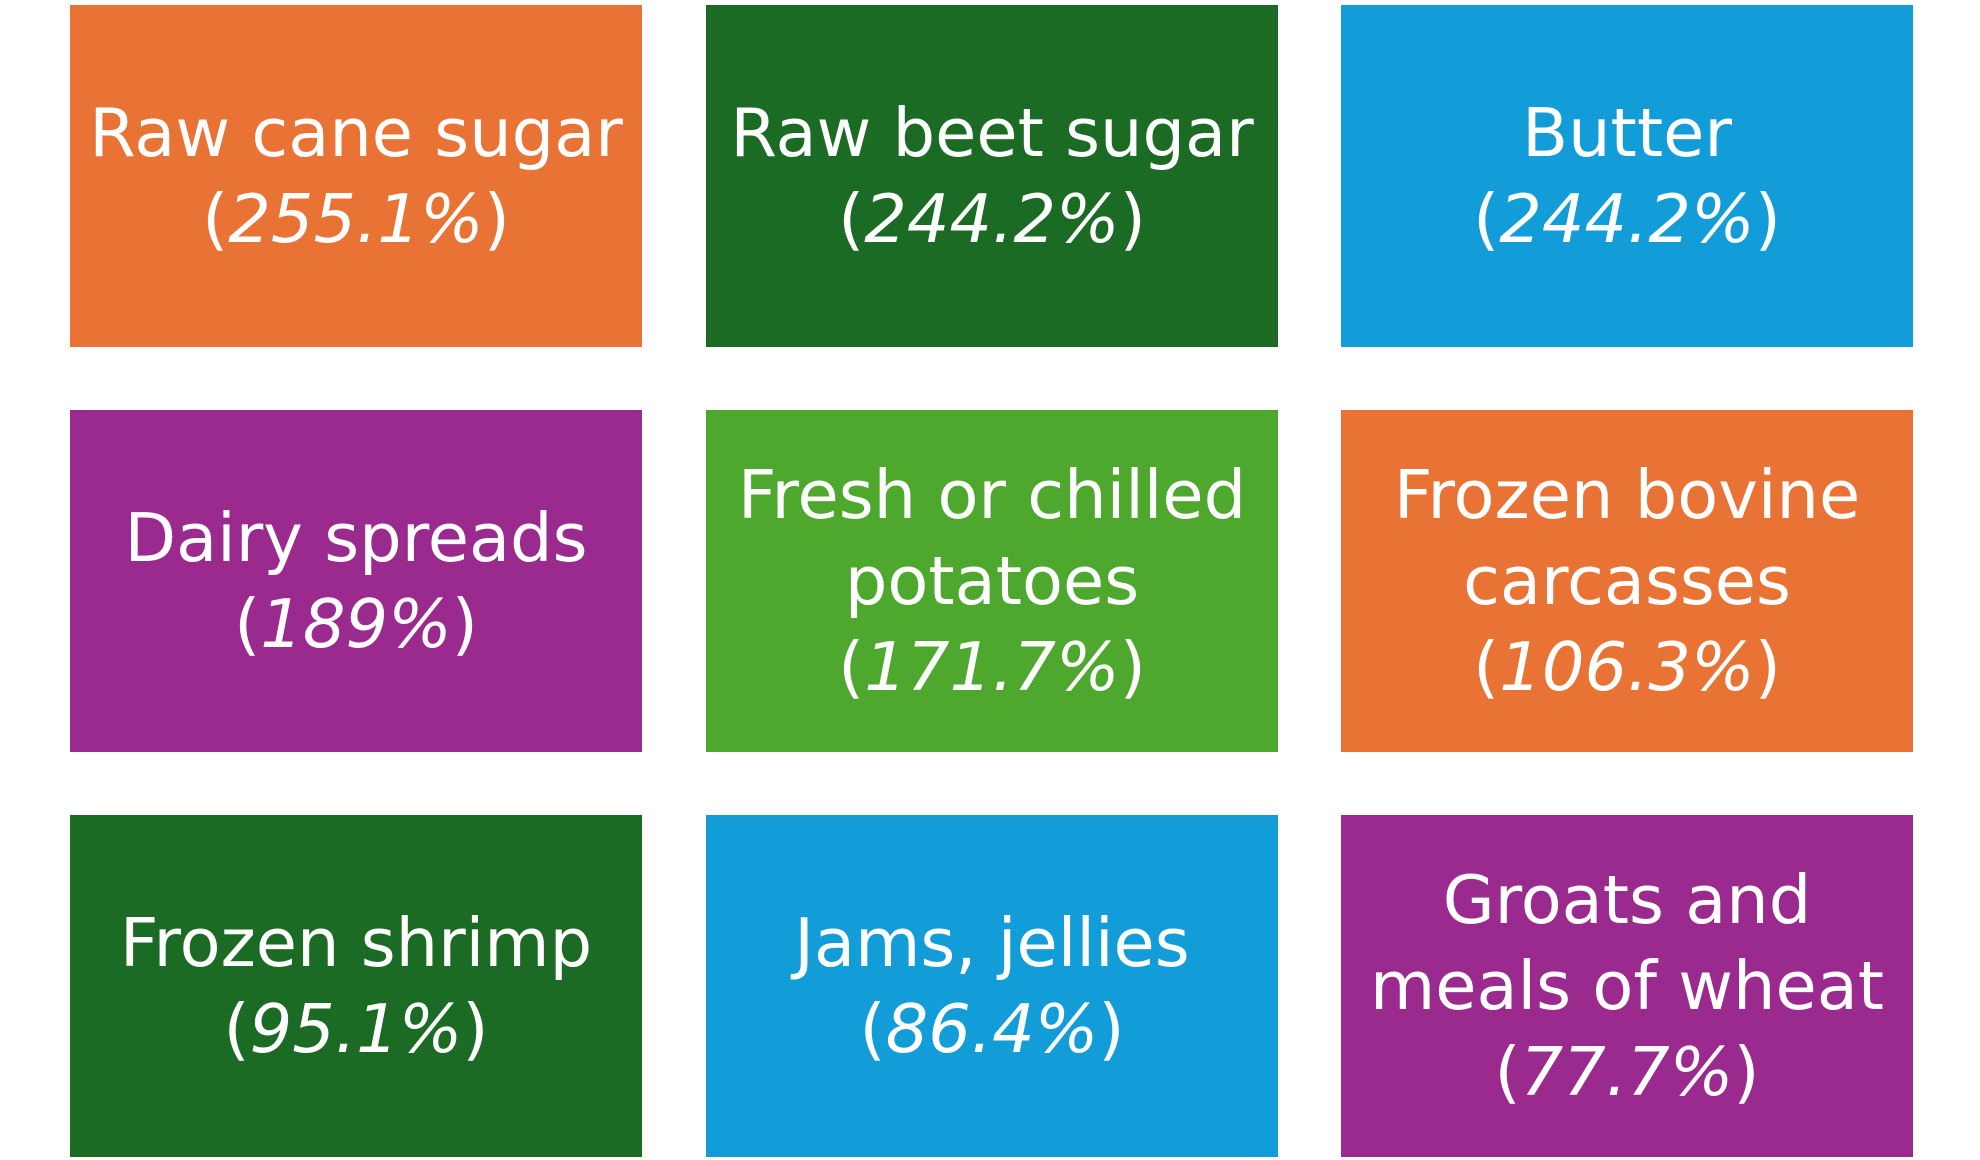  I want to click on tile-frozen-bovine-carcasses: Frozen bovine carcasses (106.3%), so click(1627, 581).